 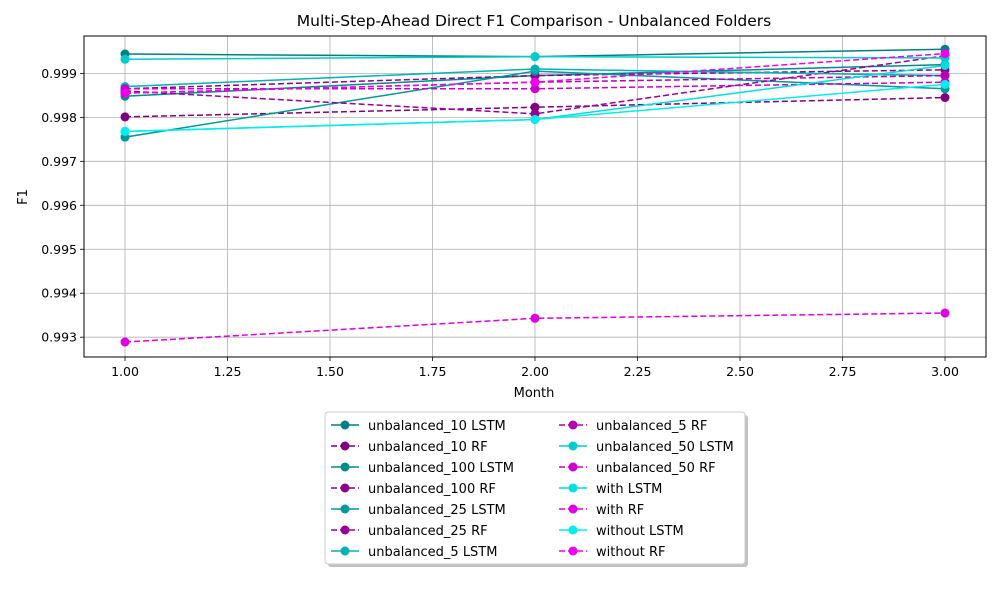 I want to click on legend-label: unbalanced_5 LSTM, so click(x=432, y=552).